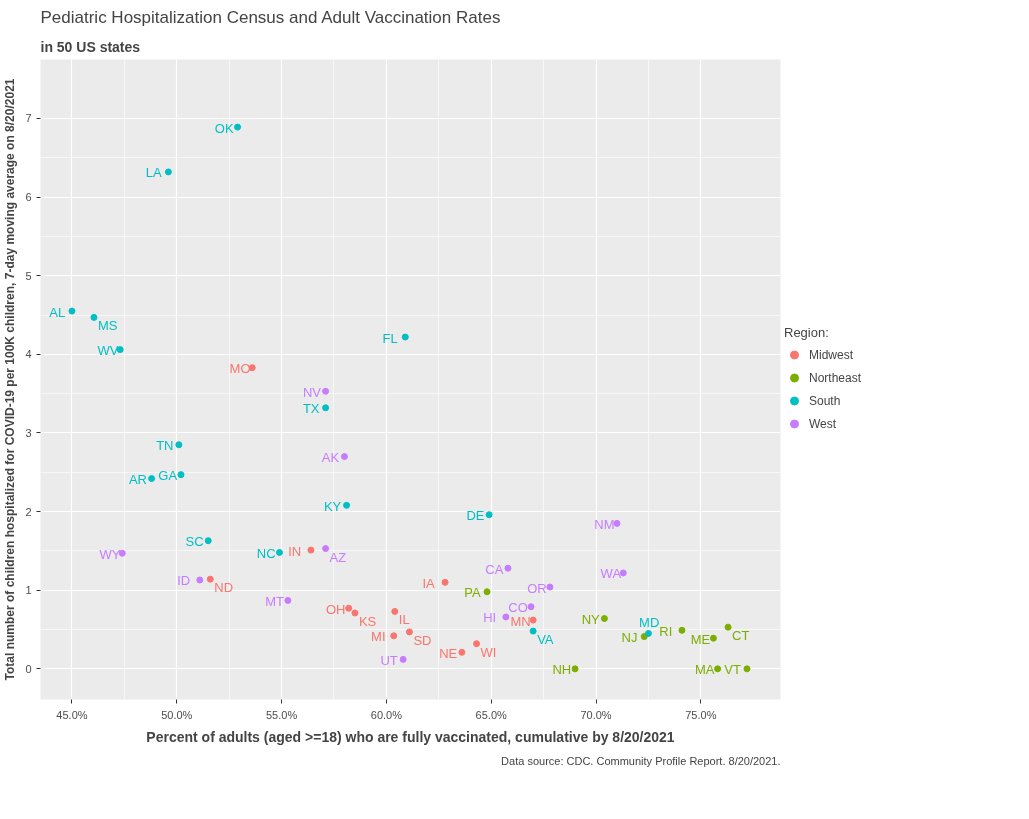 Image resolution: width=1029 pixels, height=819 pixels. I want to click on annotation: NH, so click(562, 670).